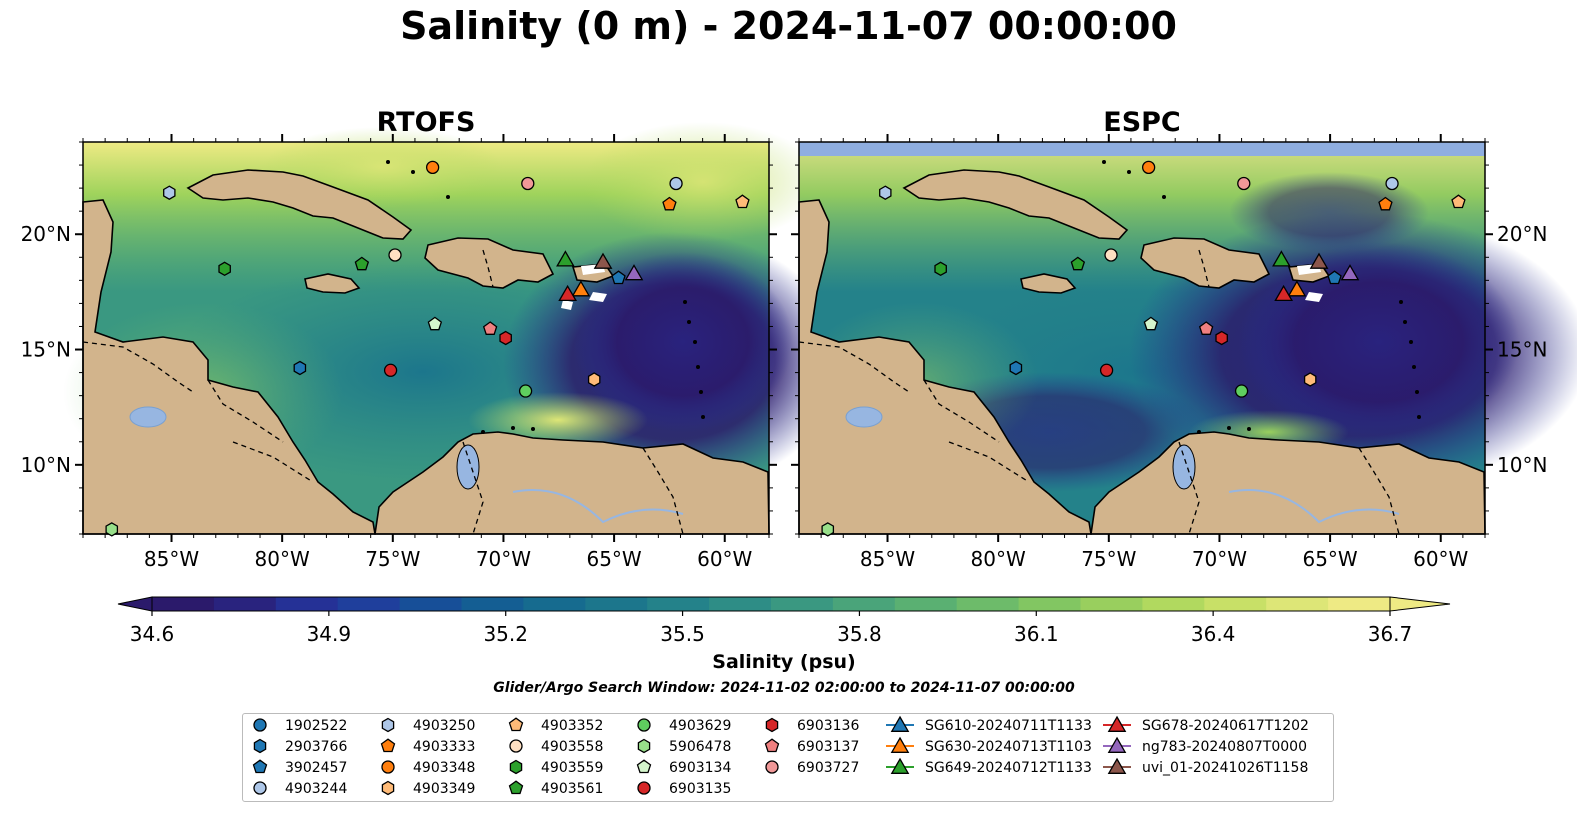 The image size is (1577, 827). I want to click on x-tick-label: 65°W, so click(613, 559).